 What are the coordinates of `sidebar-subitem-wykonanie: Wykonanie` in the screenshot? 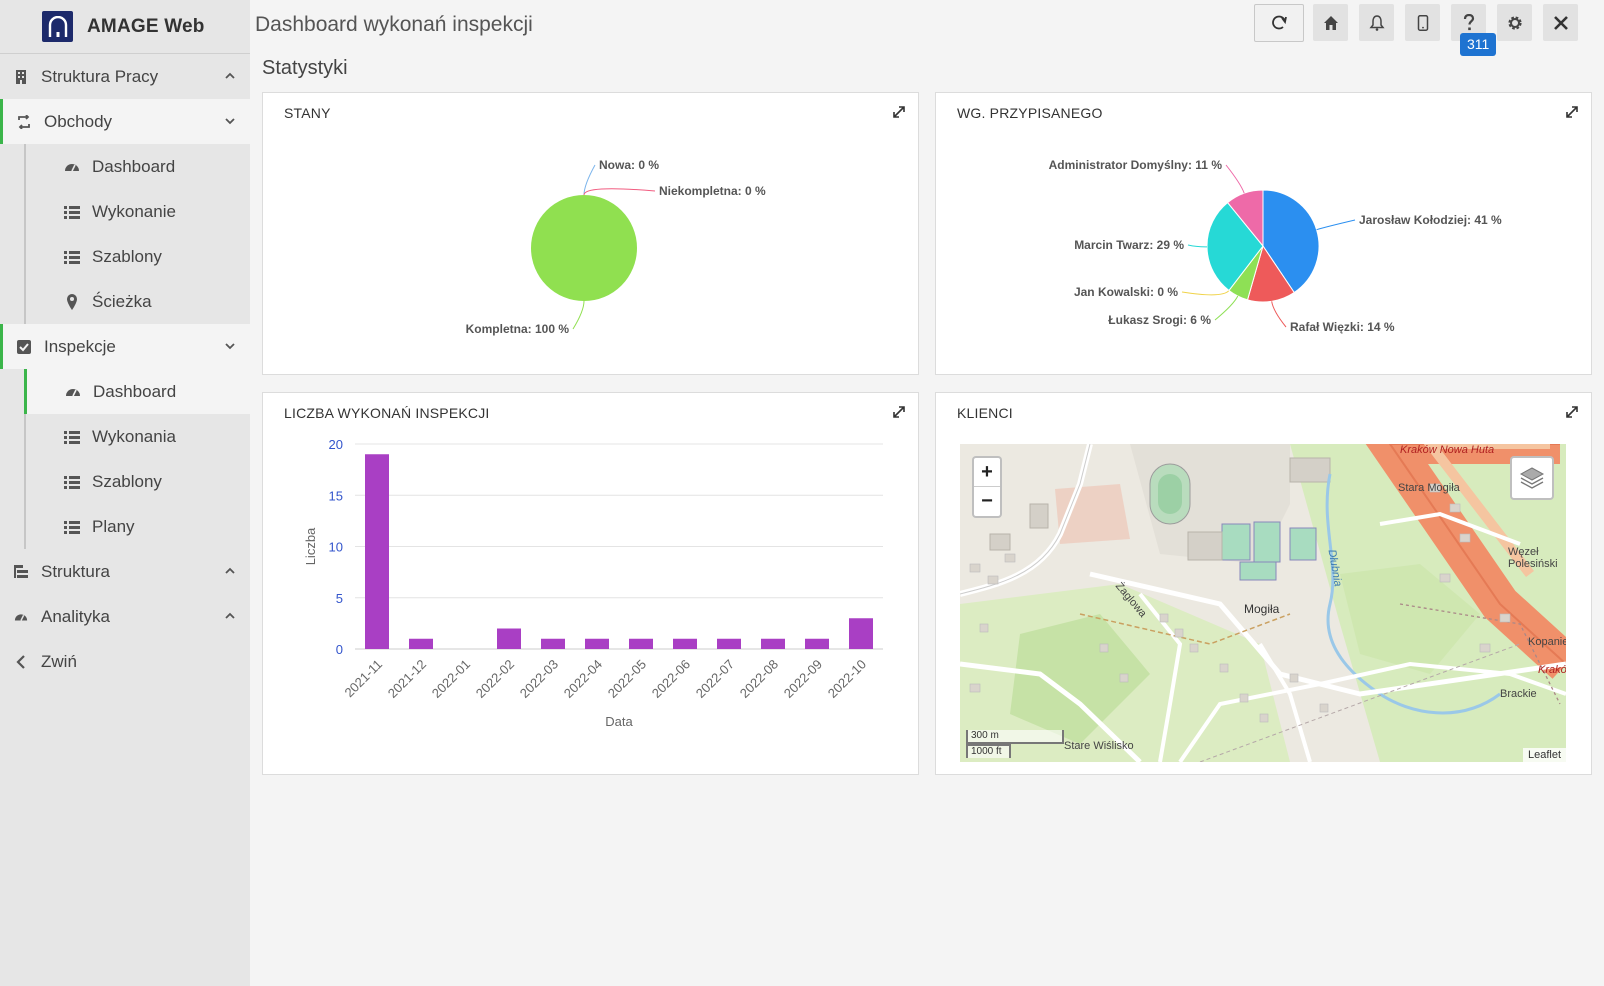 It's located at (137, 211).